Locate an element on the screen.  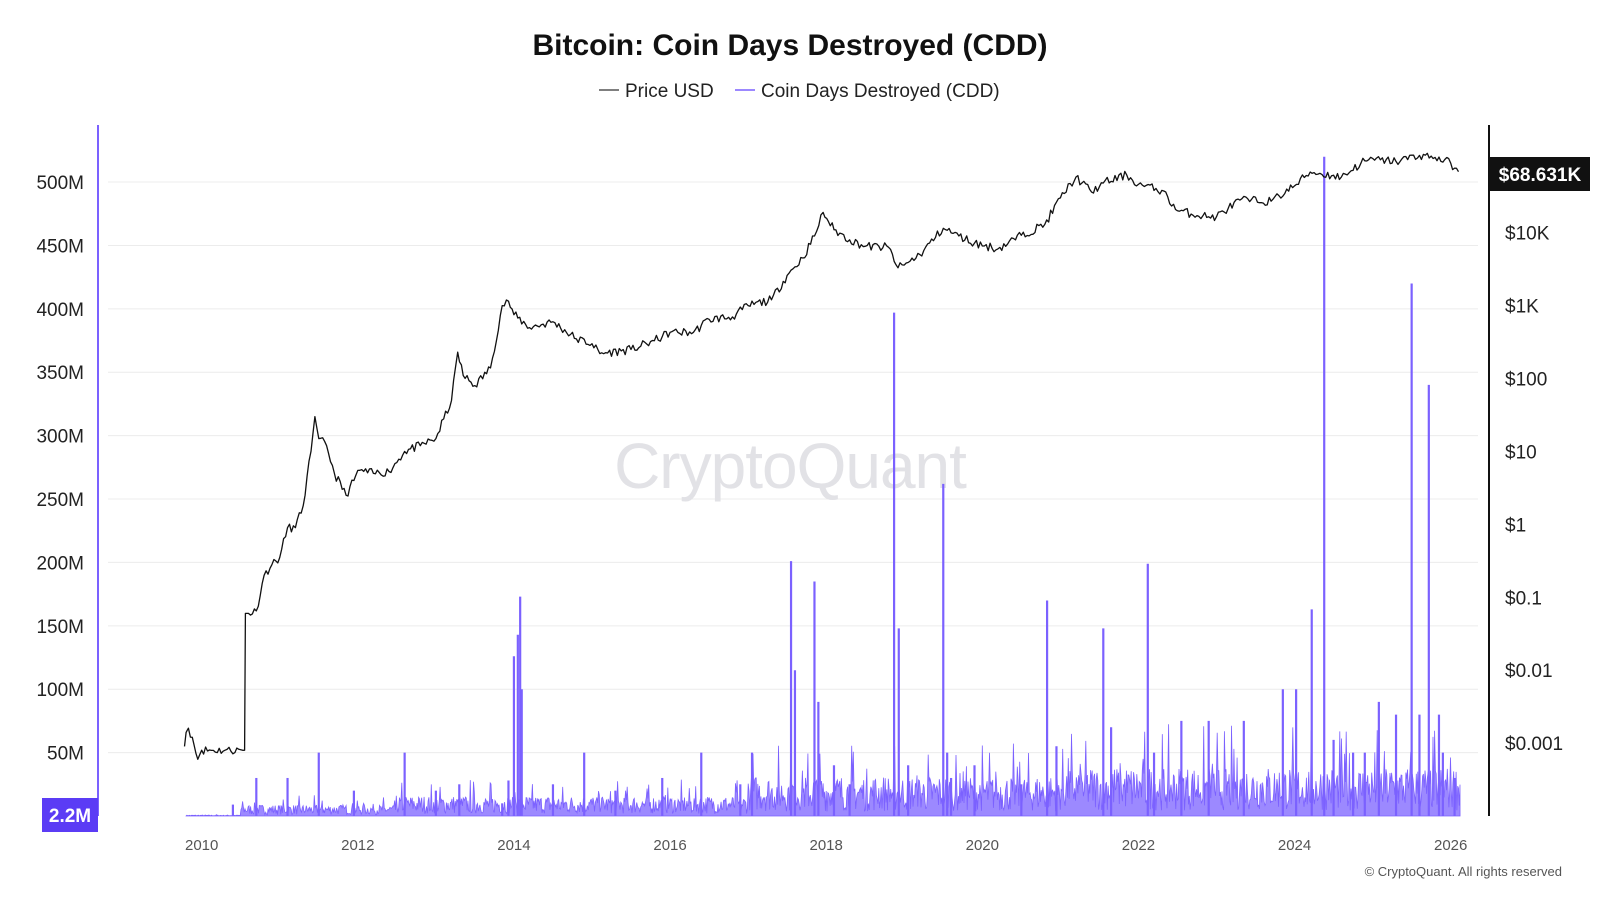
left-tick-label: 400M is located at coordinates (60, 310).